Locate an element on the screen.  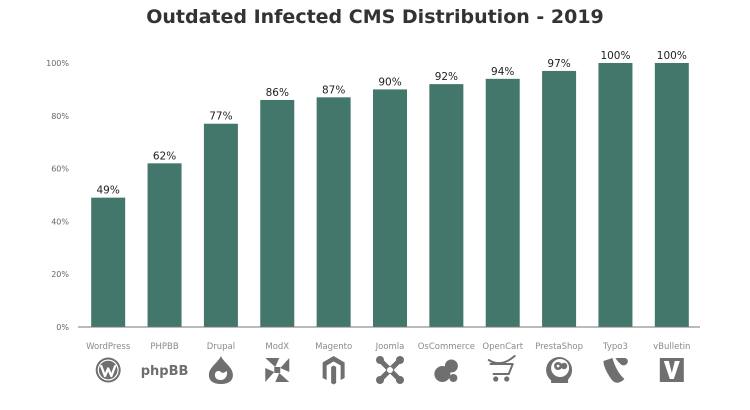
phpbb-logo-text: phpBB is located at coordinates (165, 371).